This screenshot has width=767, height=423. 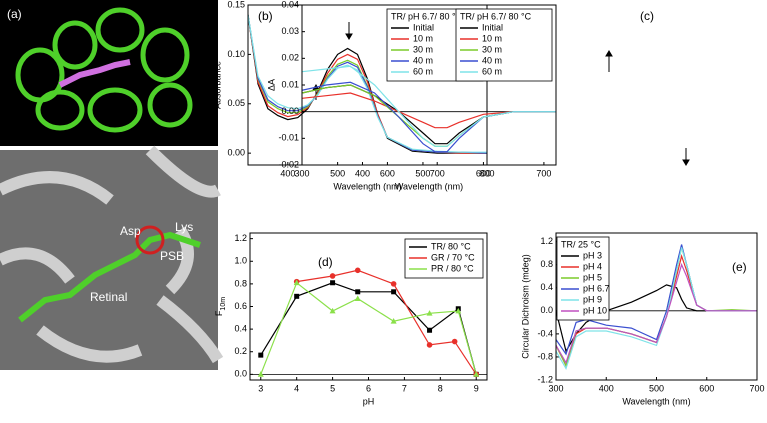 What do you see at coordinates (290, 31) in the screenshot?
I see `y-tick-label: 0.03` at bounding box center [290, 31].